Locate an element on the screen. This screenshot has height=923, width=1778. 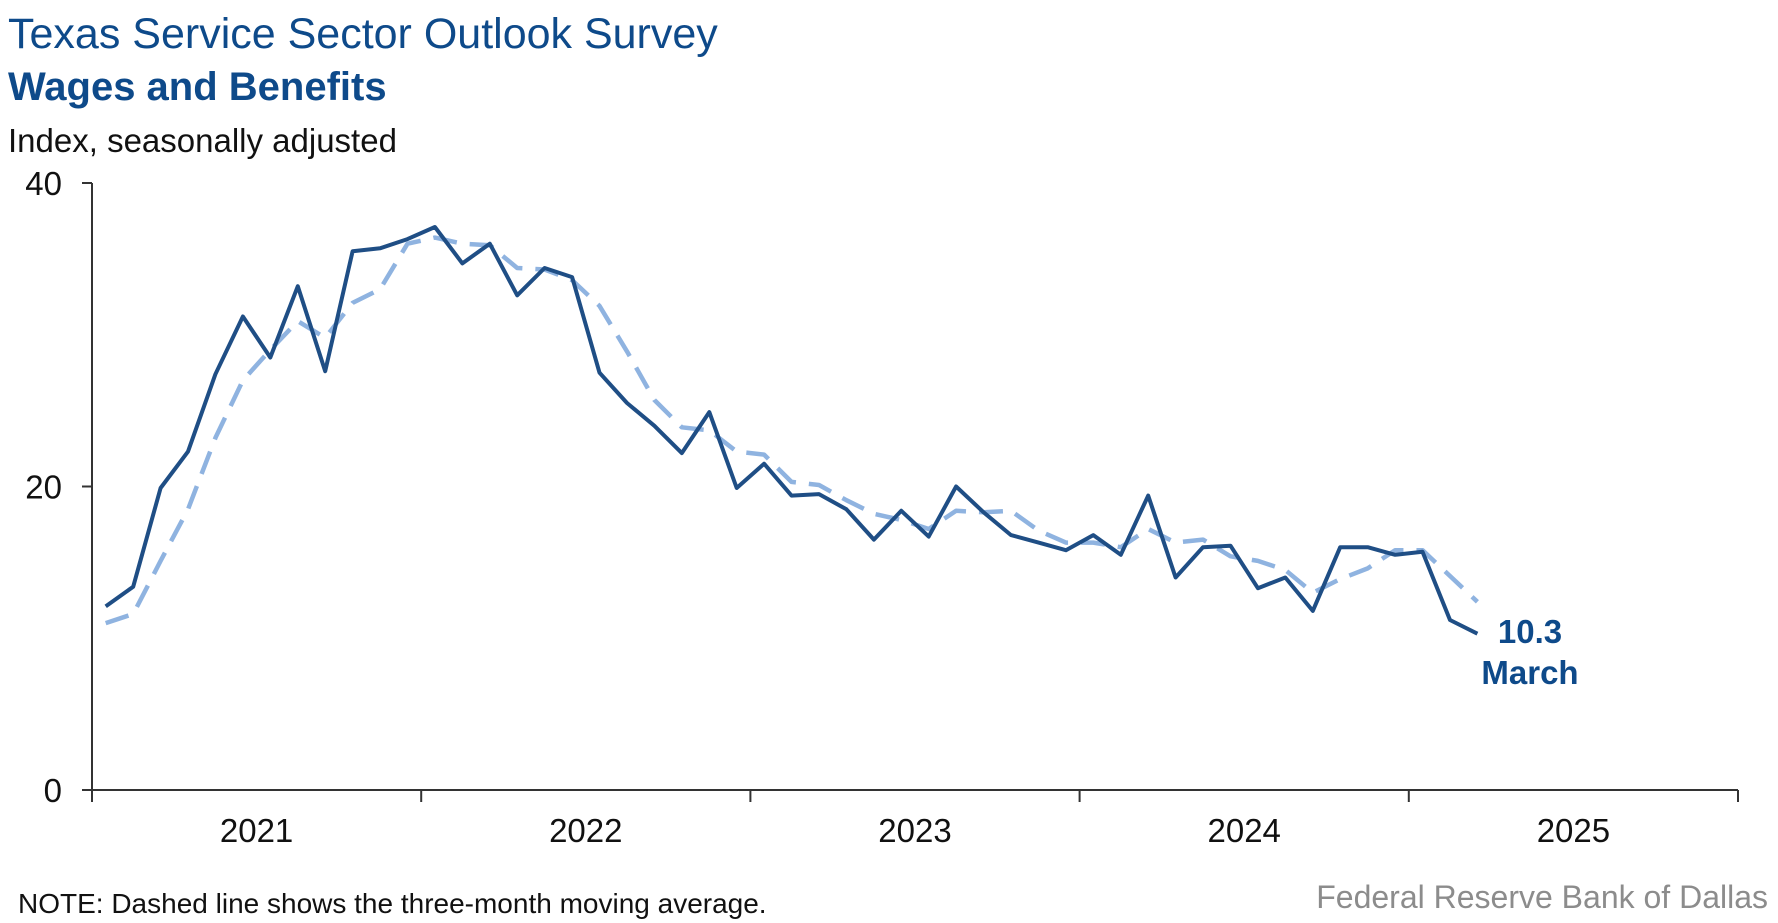
annotation-label: March is located at coordinates (1529, 672).